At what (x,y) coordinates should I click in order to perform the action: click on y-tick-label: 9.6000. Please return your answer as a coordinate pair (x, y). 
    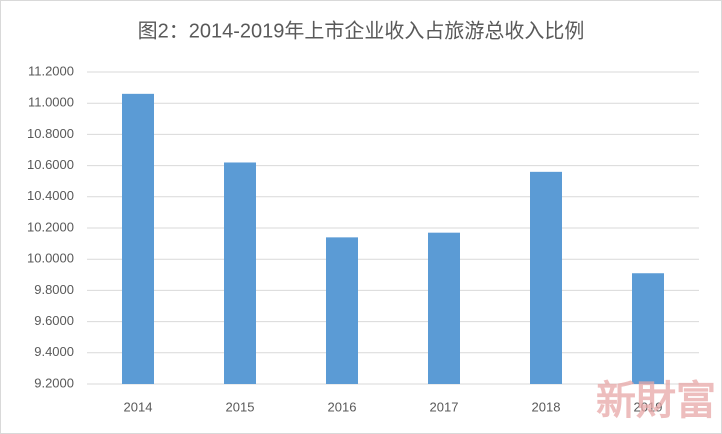
    Looking at the image, I should click on (54, 320).